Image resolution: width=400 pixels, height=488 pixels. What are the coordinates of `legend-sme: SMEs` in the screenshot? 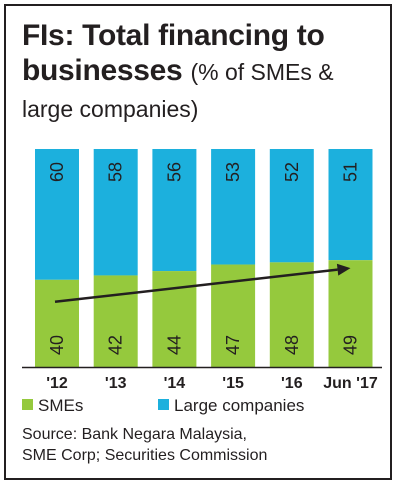 It's located at (52, 406).